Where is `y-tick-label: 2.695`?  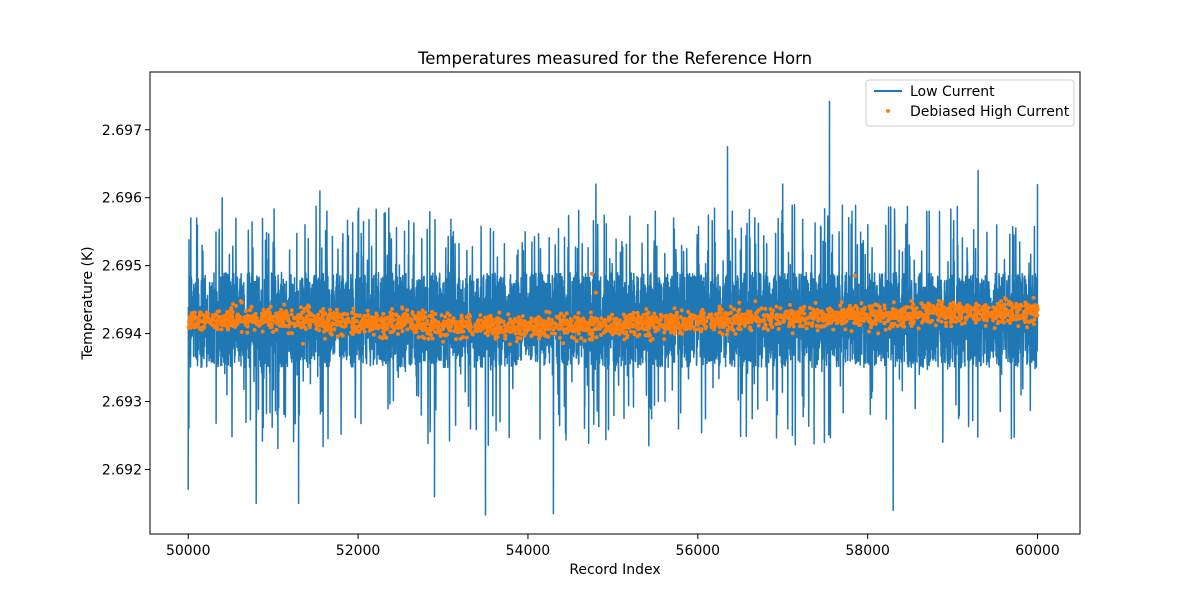
y-tick-label: 2.695 is located at coordinates (122, 267).